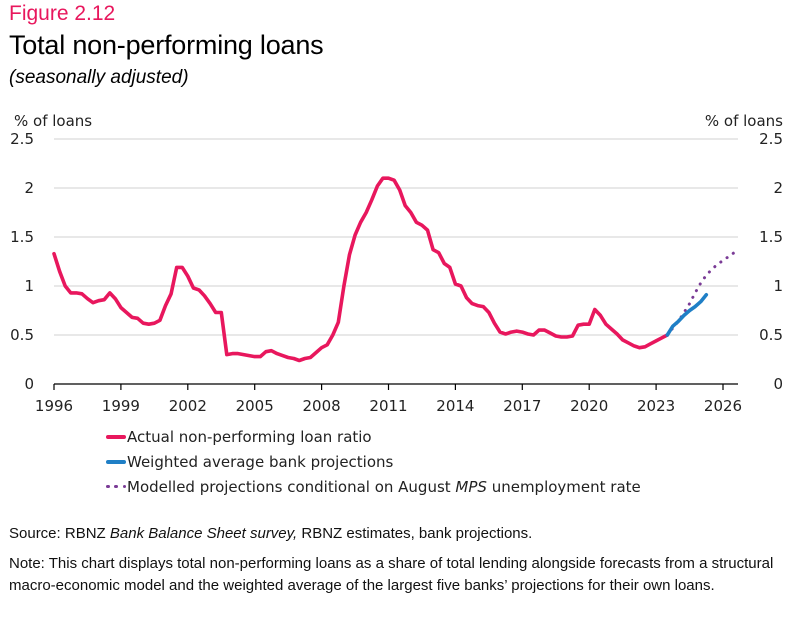 The height and width of the screenshot is (629, 792). Describe the element at coordinates (771, 261) in the screenshot. I see `y-ticks-right: 0 0.5 1 1.5 2 2.5` at that location.